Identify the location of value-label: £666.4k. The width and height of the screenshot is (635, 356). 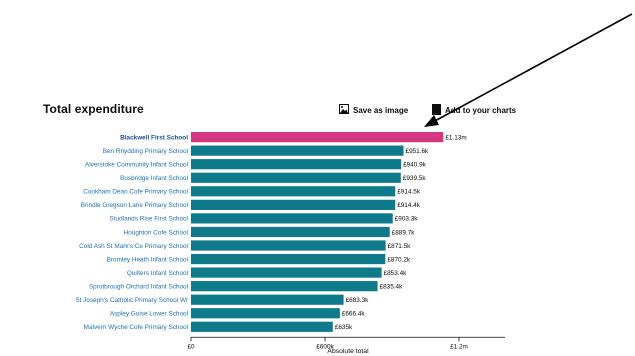
(354, 314).